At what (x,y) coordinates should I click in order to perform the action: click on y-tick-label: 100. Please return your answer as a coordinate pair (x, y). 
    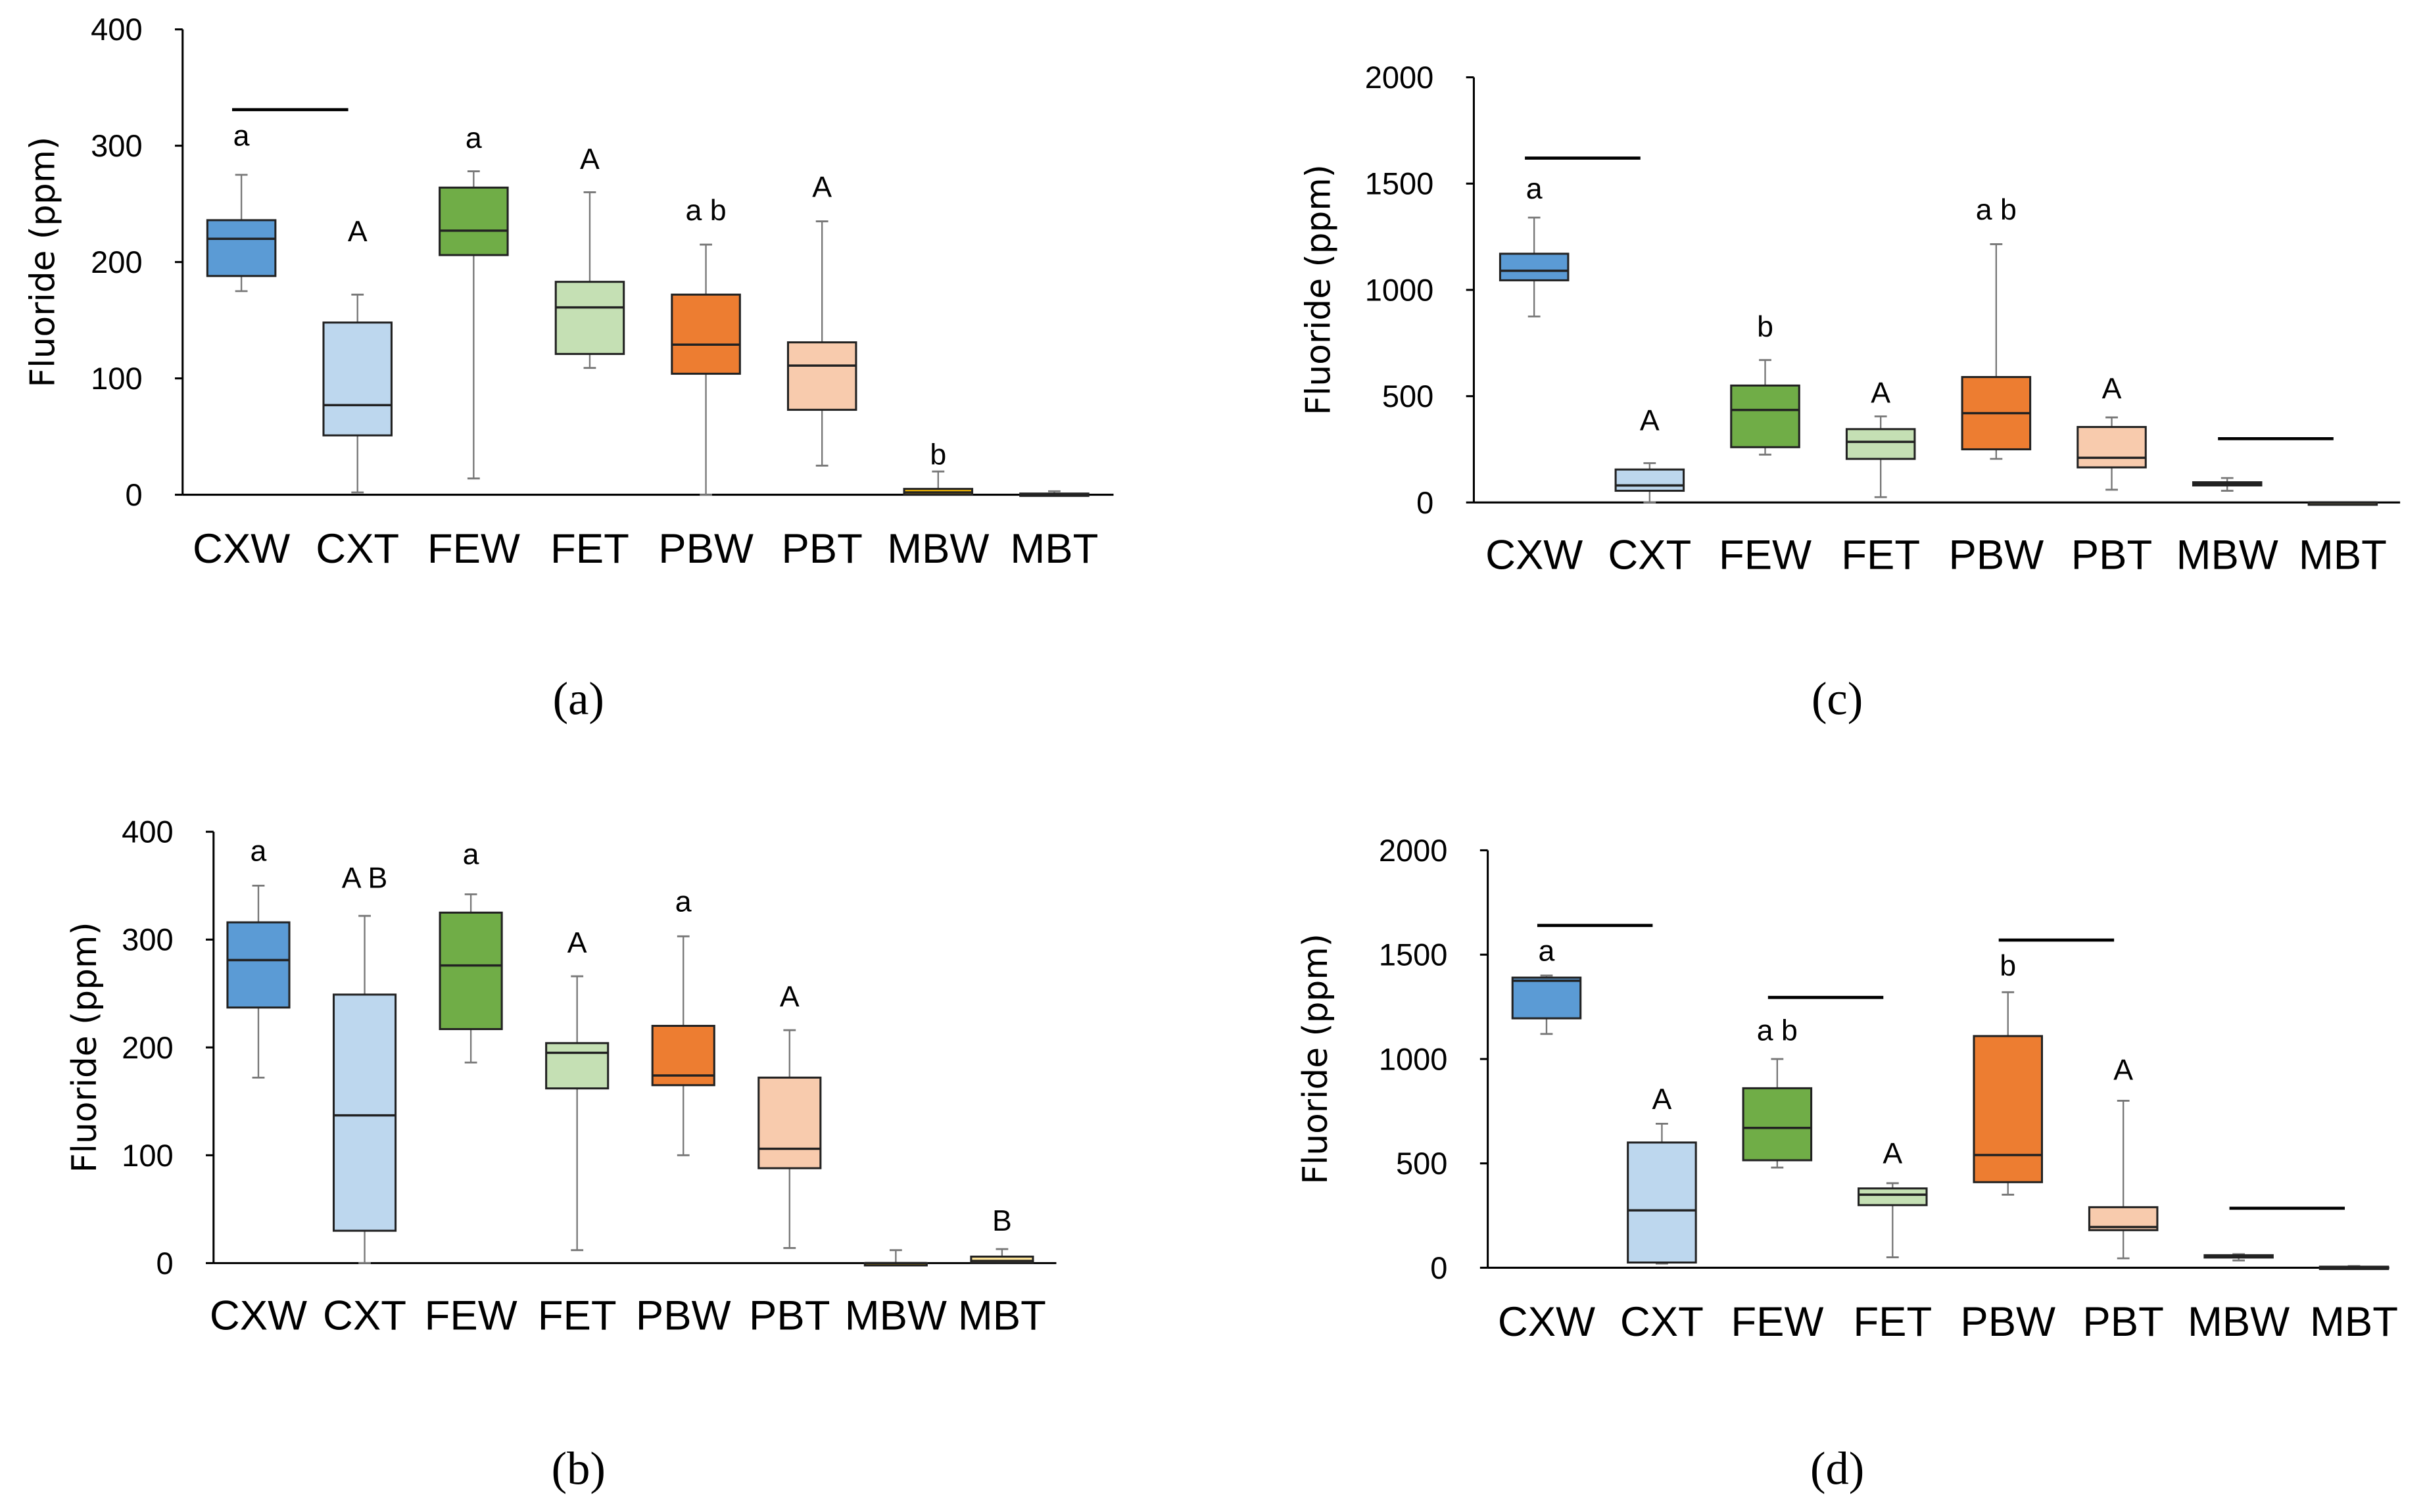
    Looking at the image, I should click on (147, 1155).